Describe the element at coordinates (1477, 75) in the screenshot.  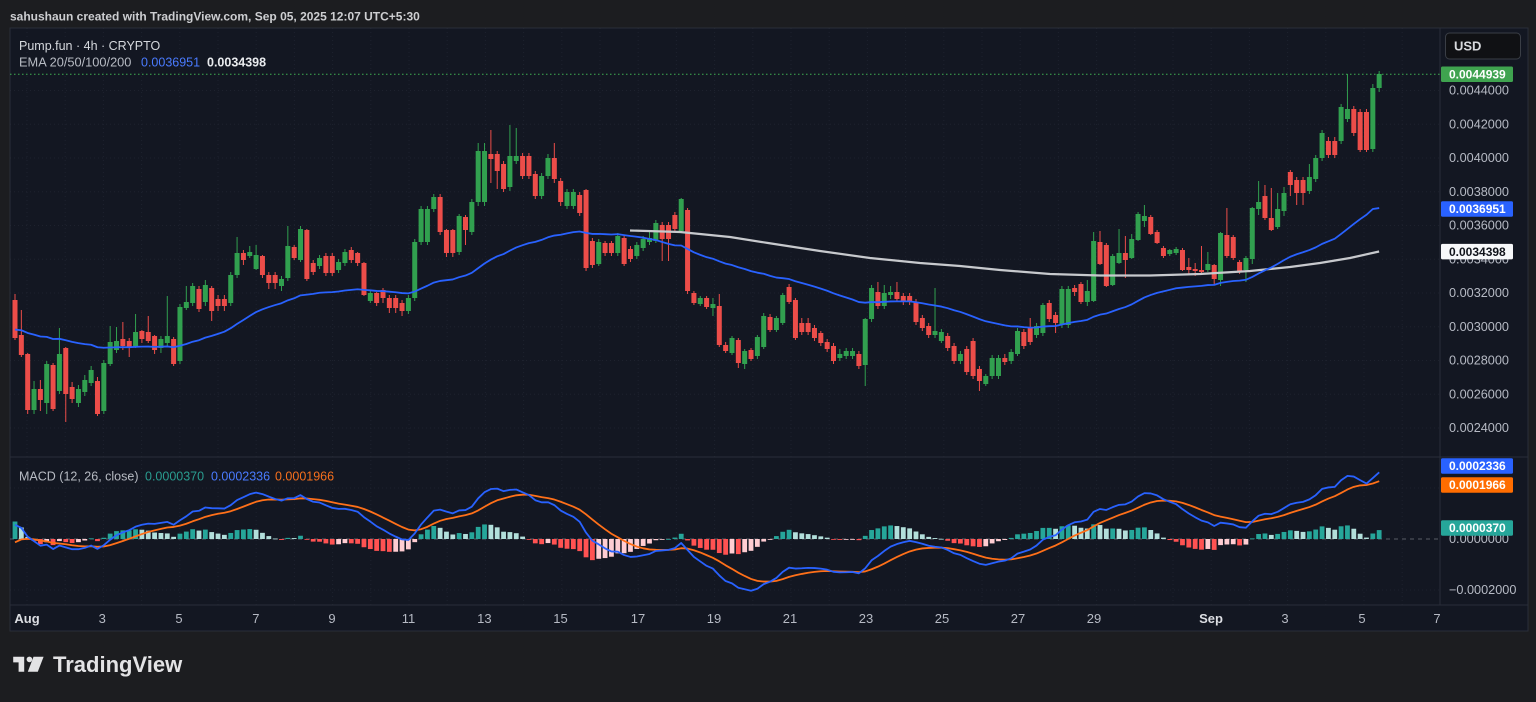
I see `svg-text: 0.0044939` at that location.